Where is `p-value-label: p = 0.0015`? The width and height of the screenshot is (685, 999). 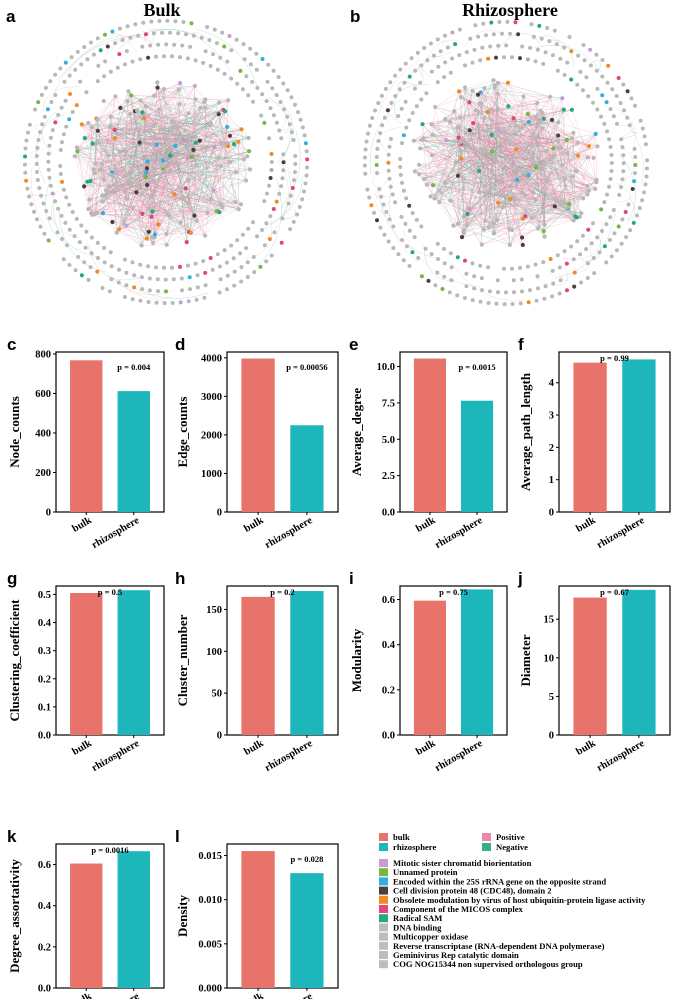
p-value-label: p = 0.0015 is located at coordinates (476, 367).